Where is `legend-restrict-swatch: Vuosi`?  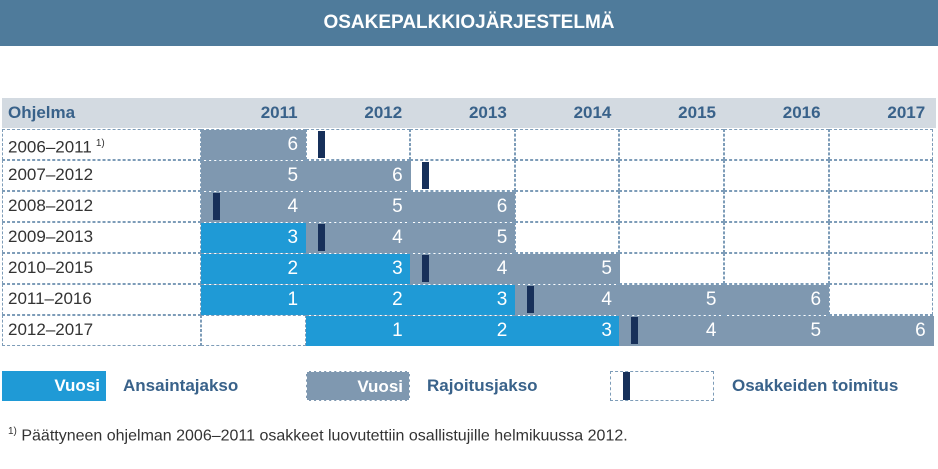 legend-restrict-swatch: Vuosi is located at coordinates (358, 386).